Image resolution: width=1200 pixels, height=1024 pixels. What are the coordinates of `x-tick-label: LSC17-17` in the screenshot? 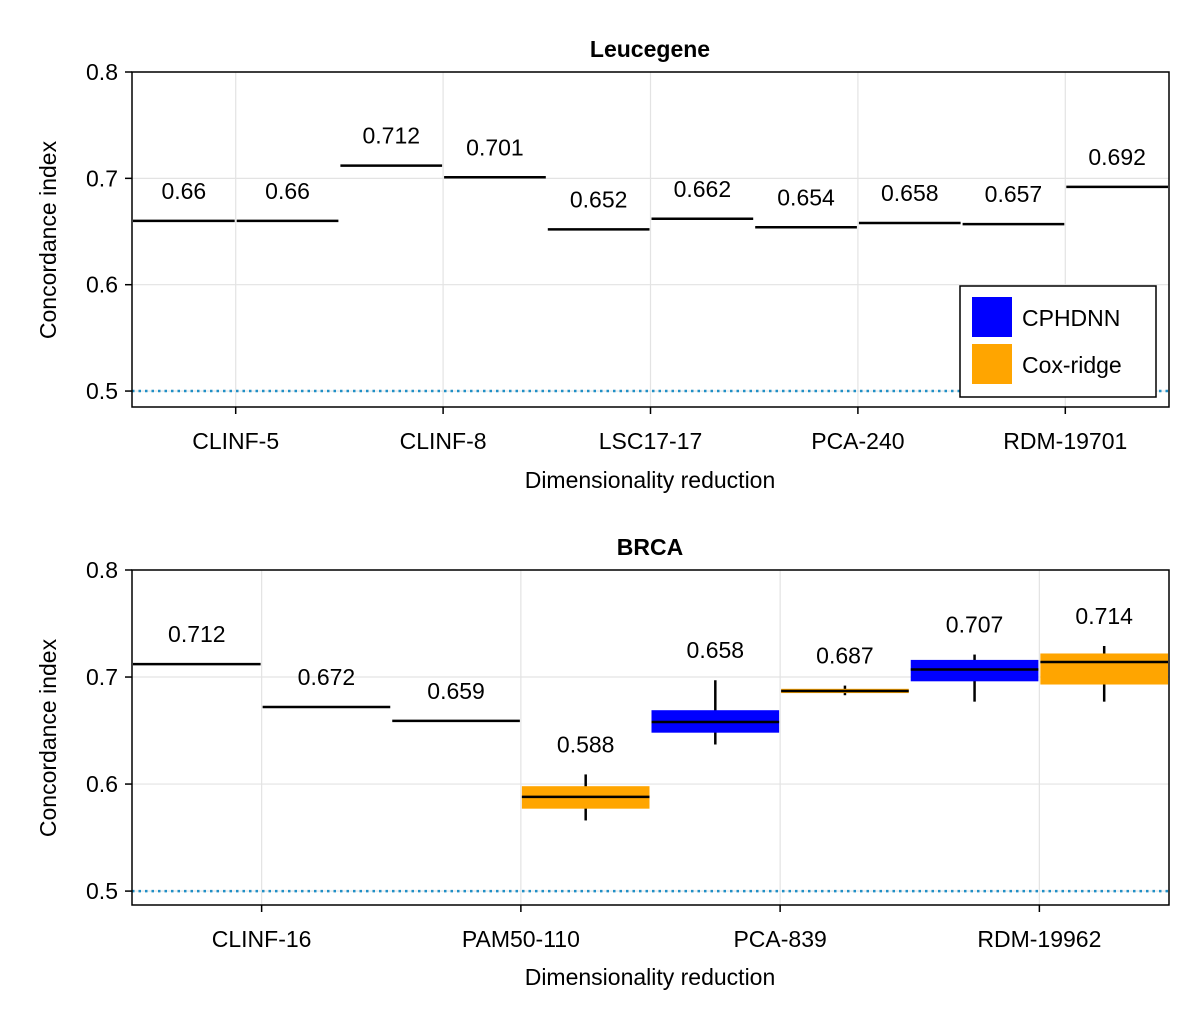 It's located at (651, 441).